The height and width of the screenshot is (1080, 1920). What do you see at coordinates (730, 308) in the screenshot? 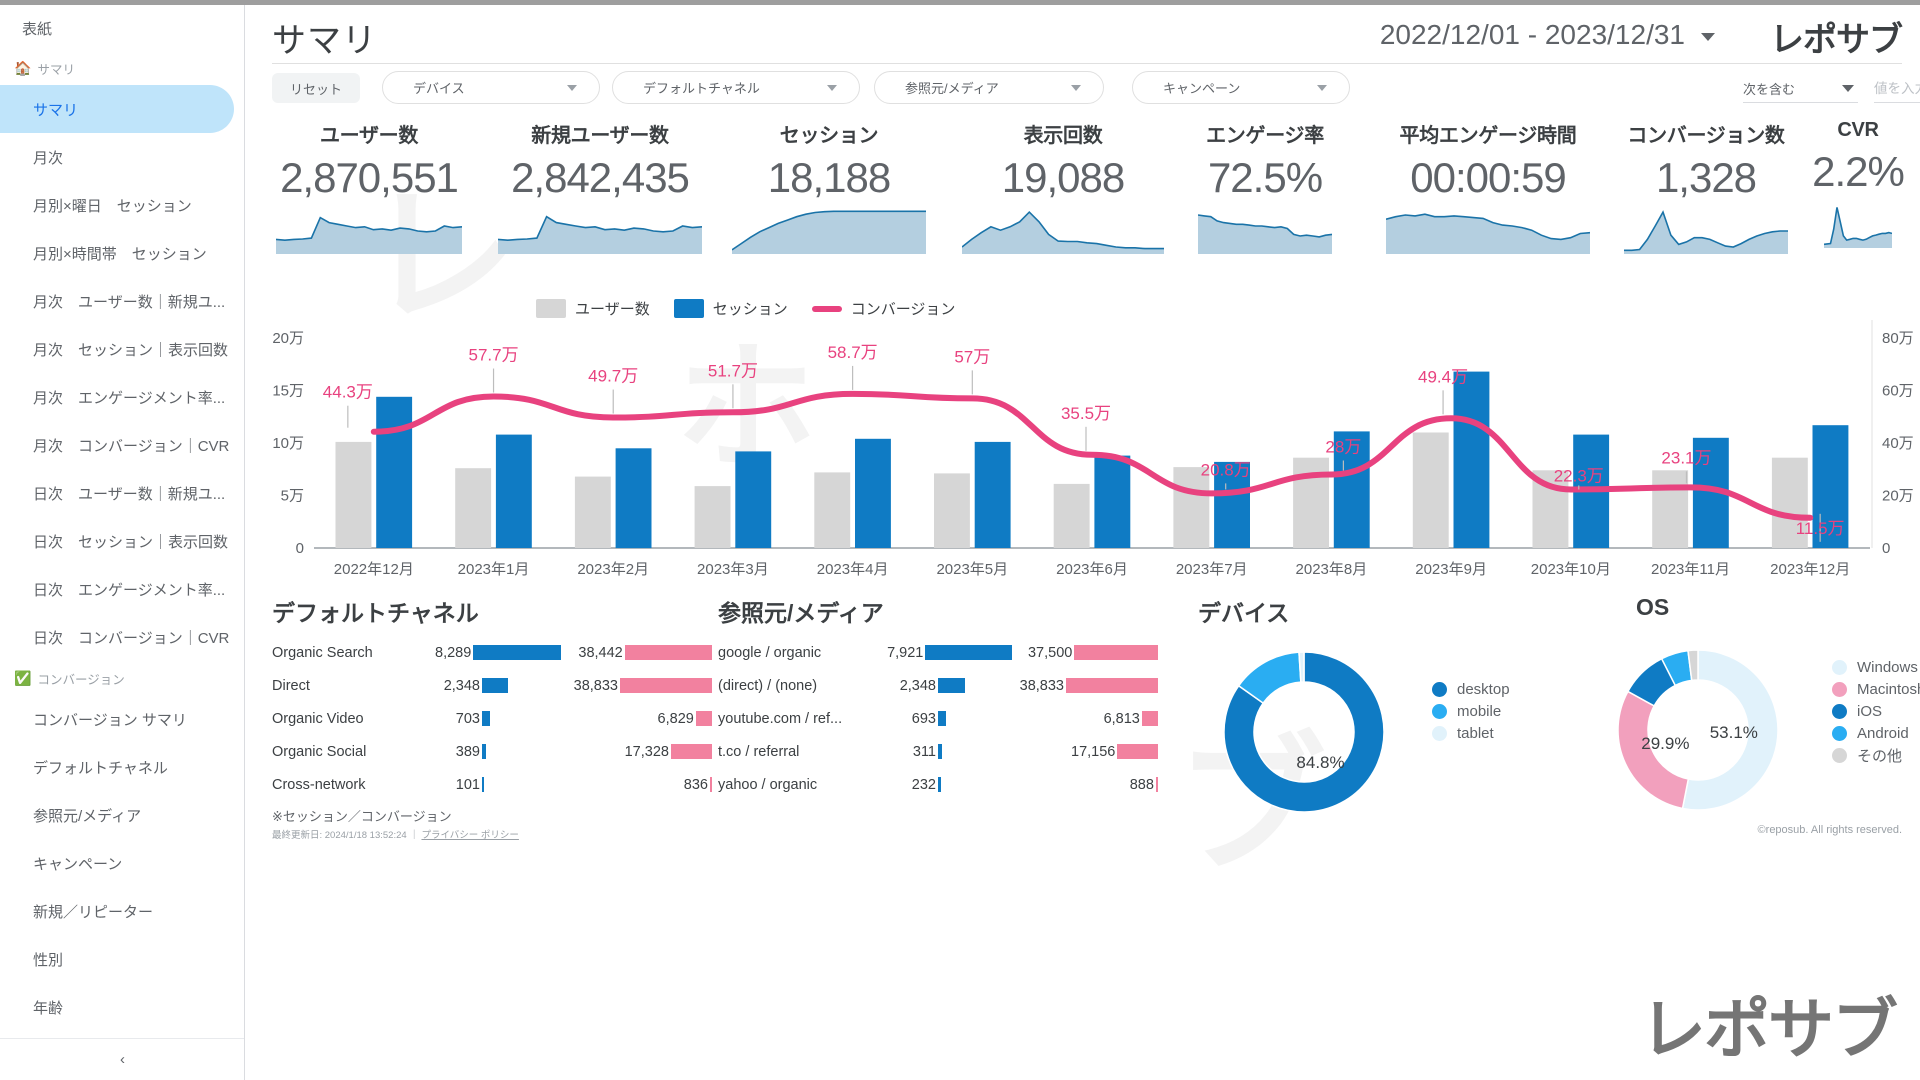
I see `legend-item-1: セッション` at bounding box center [730, 308].